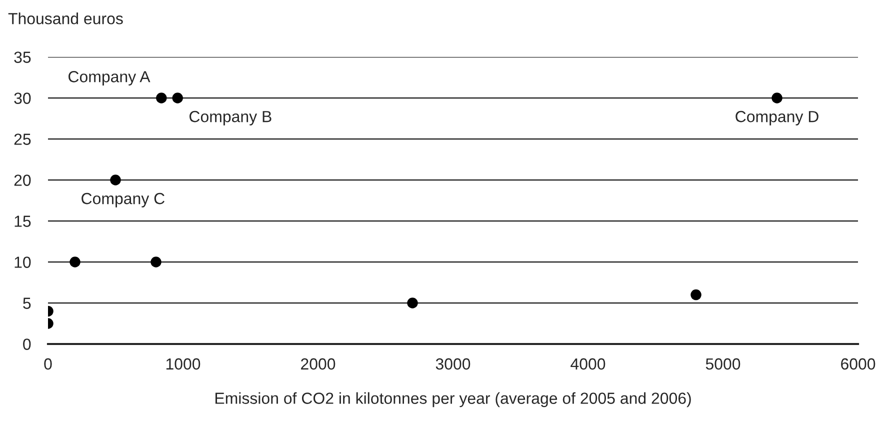  I want to click on x-tick-label: 2000, so click(318, 364).